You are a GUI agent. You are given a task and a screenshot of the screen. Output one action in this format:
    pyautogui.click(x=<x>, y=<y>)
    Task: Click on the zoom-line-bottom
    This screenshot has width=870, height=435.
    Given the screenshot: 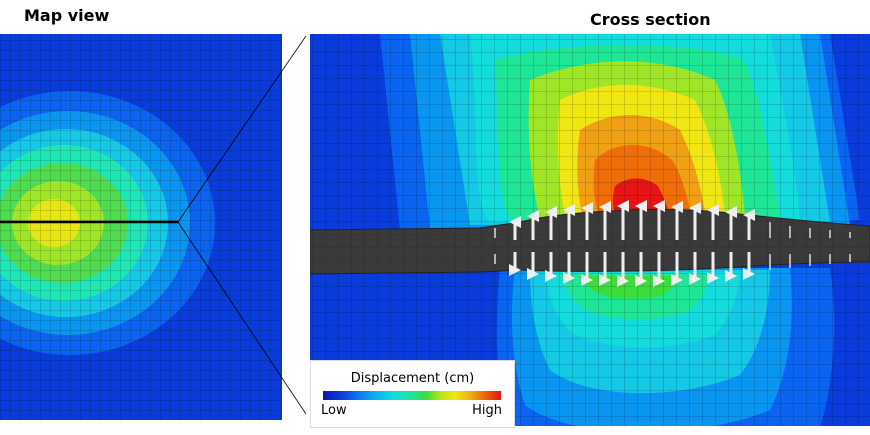 What is the action you would take?
    pyautogui.click(x=242, y=318)
    